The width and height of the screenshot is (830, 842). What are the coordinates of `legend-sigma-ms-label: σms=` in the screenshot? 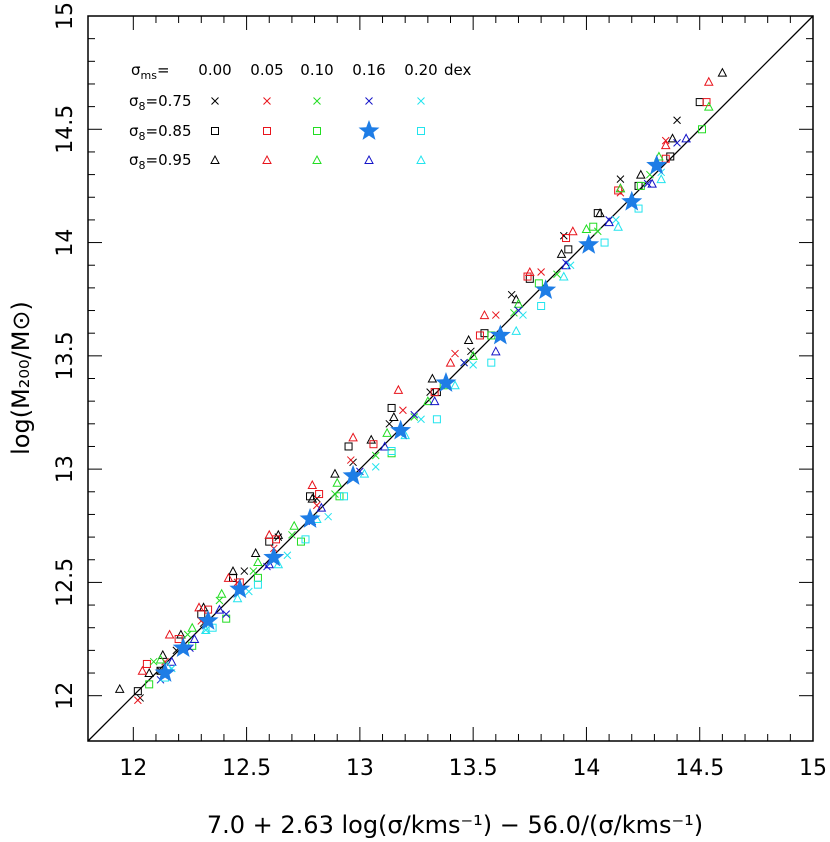 It's located at (150, 71).